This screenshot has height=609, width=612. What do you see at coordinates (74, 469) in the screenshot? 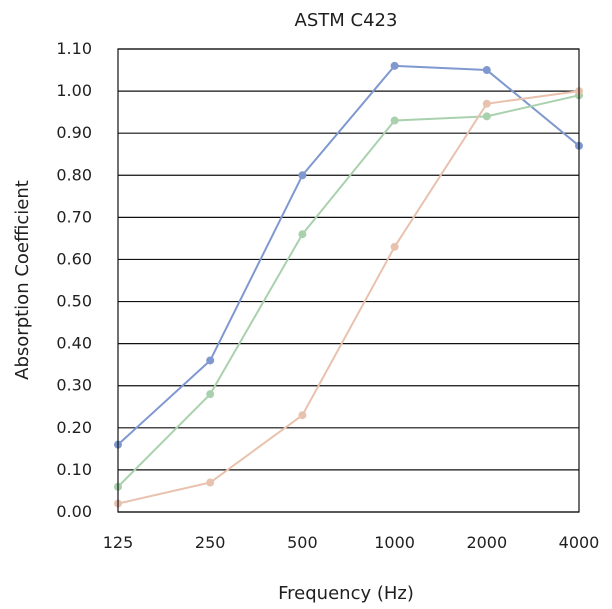
I see `y-tick-label: 0.10` at bounding box center [74, 469].